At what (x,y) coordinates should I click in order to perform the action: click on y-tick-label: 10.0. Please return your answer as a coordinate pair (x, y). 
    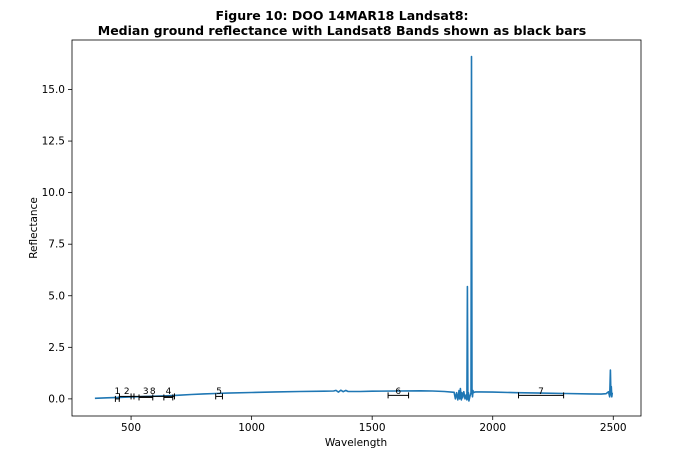
    Looking at the image, I should click on (53, 193).